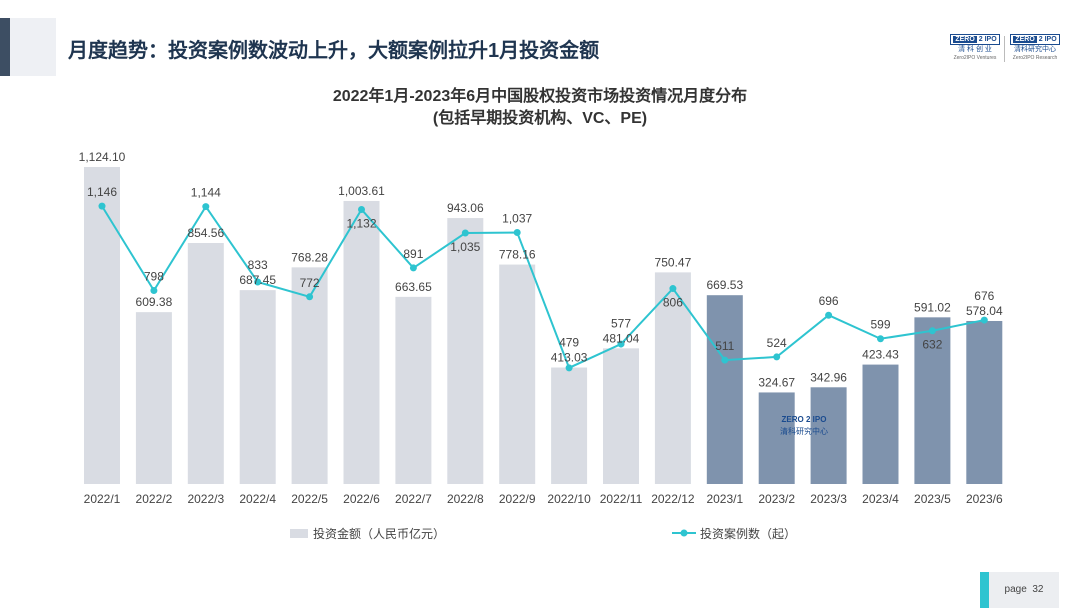  I want to click on logo-zero2ipo-research: ZERO 2 IPO 清科研究中心 Zero2IPO Research, so click(1035, 48).